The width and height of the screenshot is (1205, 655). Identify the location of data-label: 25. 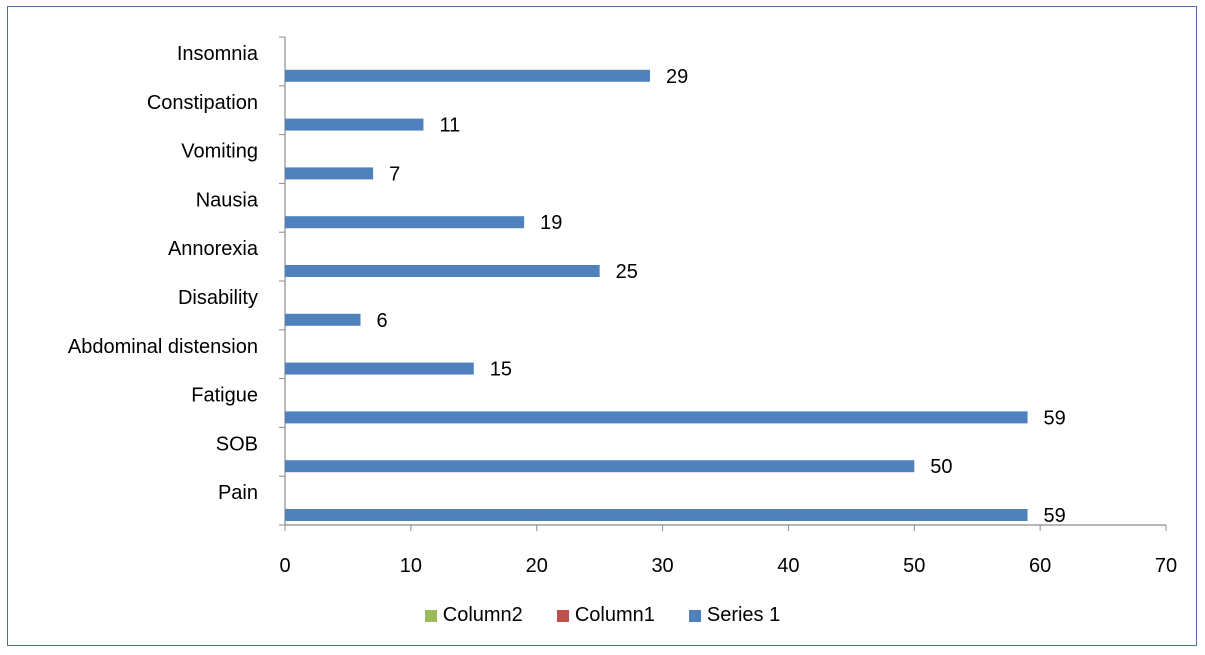
(627, 272).